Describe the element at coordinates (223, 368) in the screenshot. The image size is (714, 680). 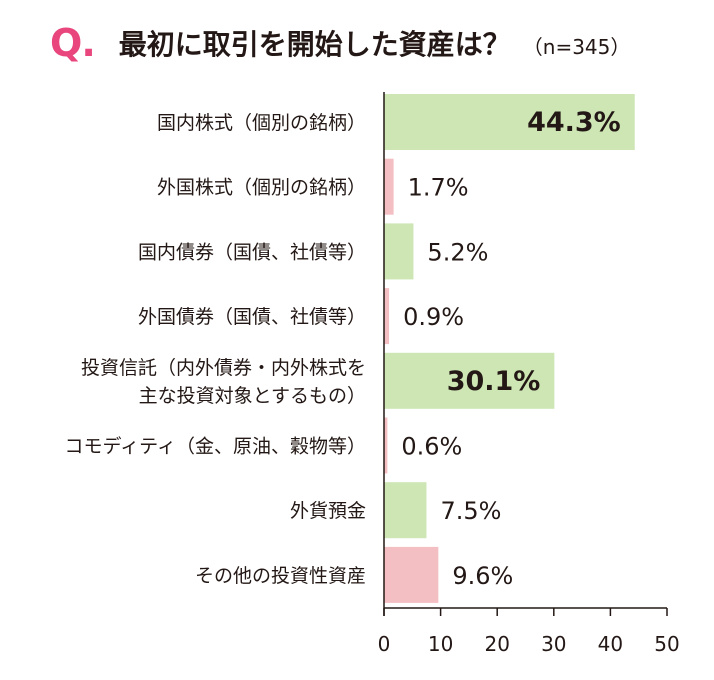
I see `category-label: 投資信託（内外債券・内外株式を` at that location.